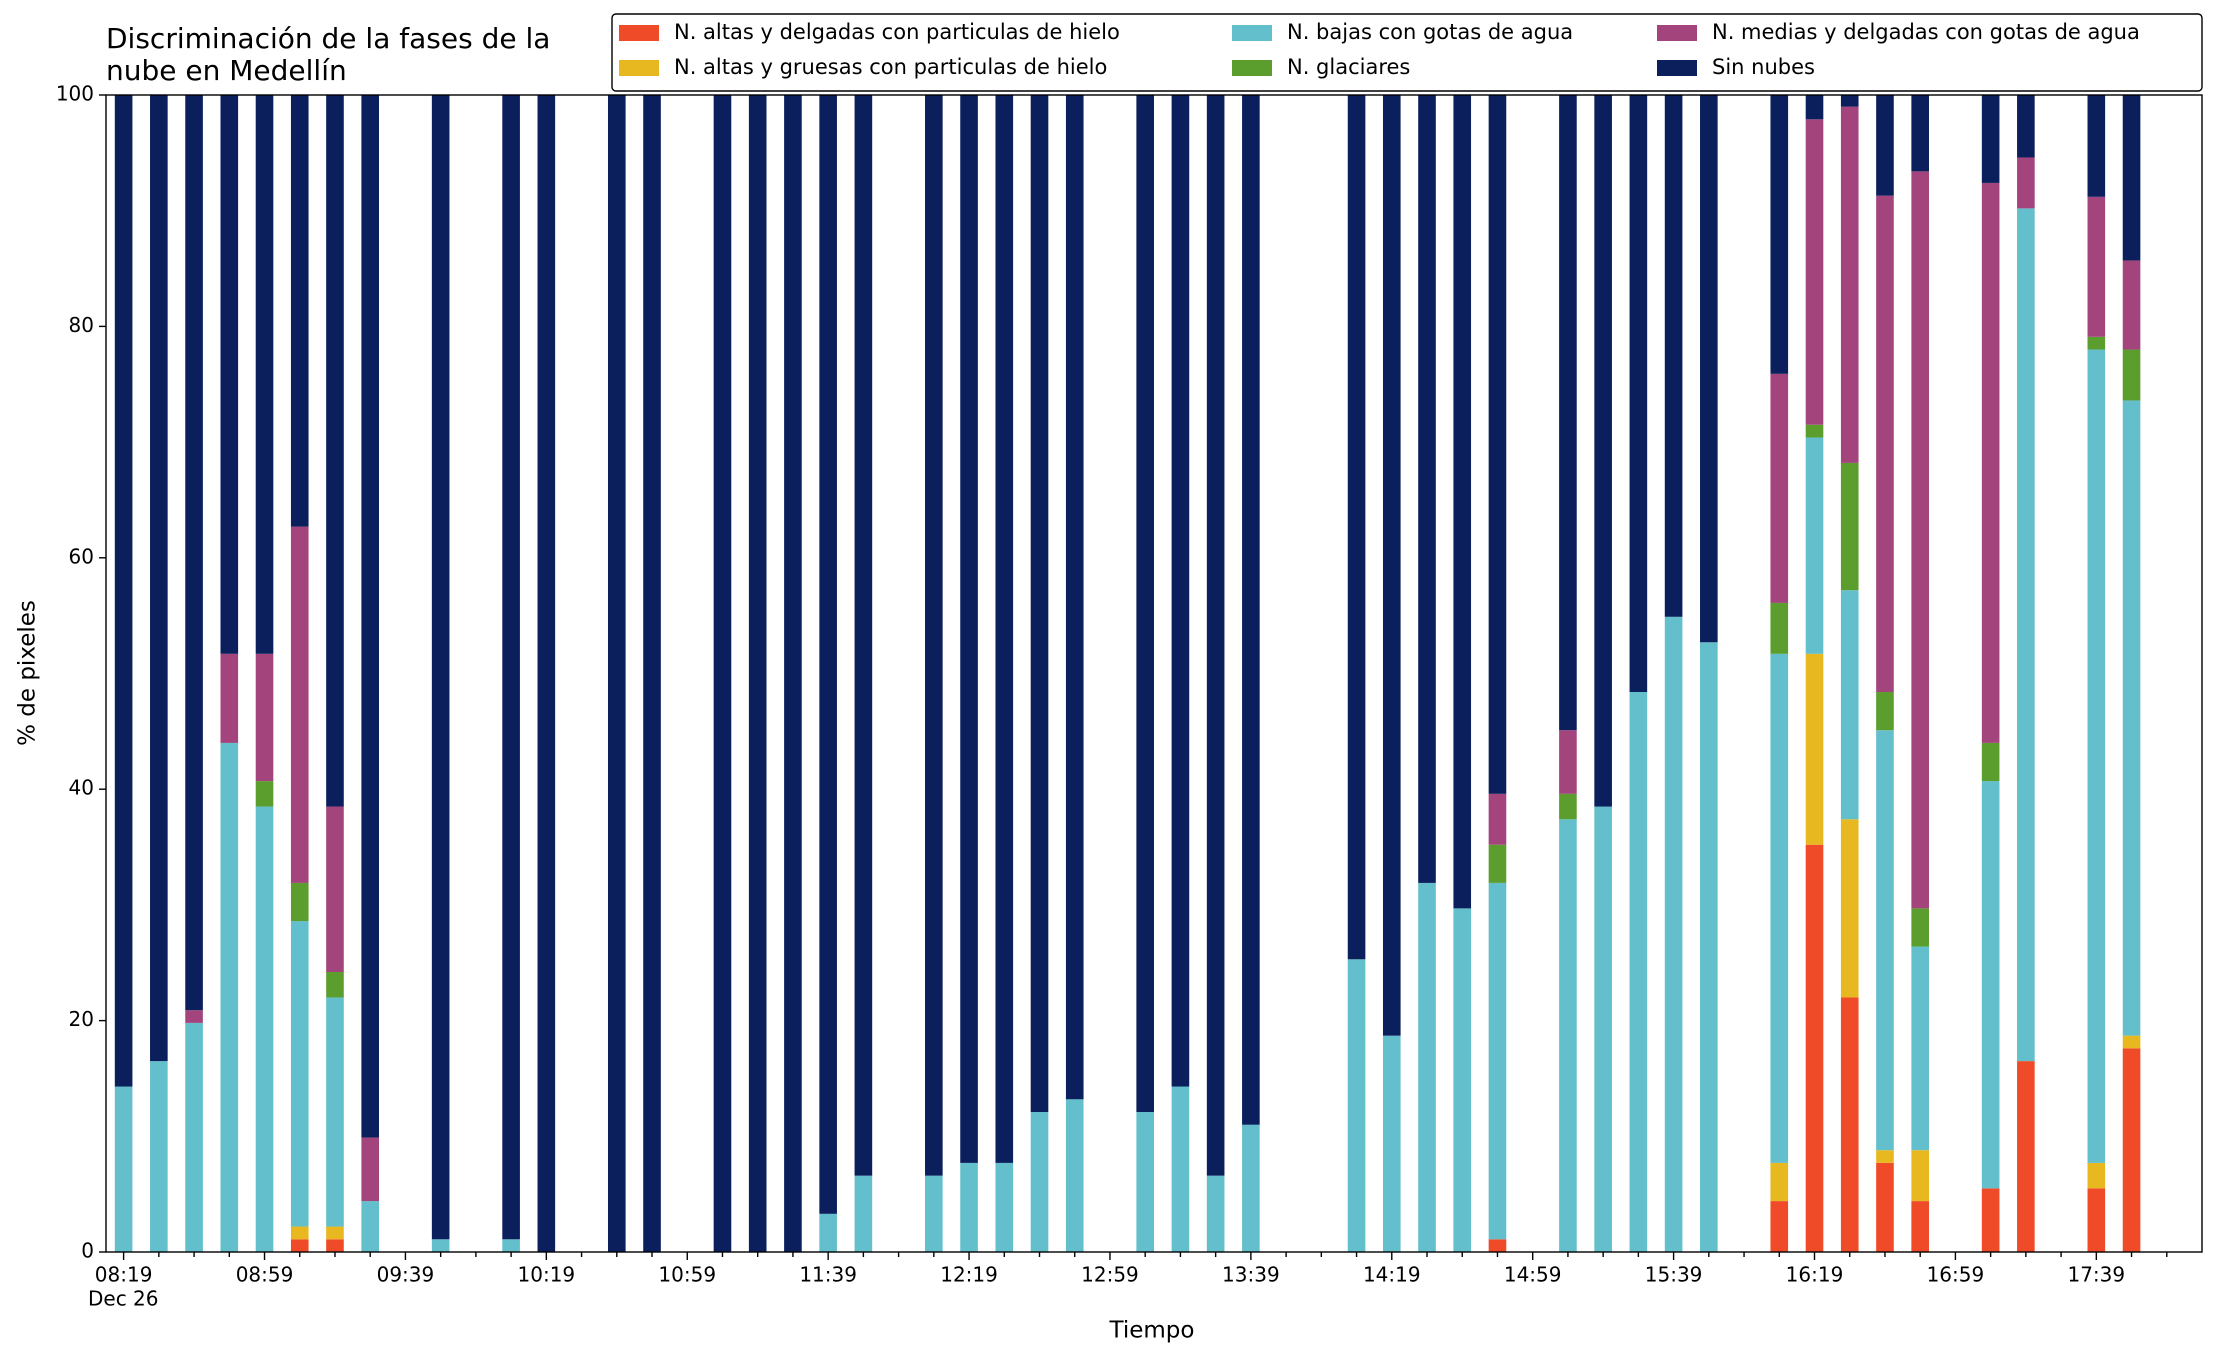  I want to click on x-tick-label: 17:39, so click(2096, 1275).